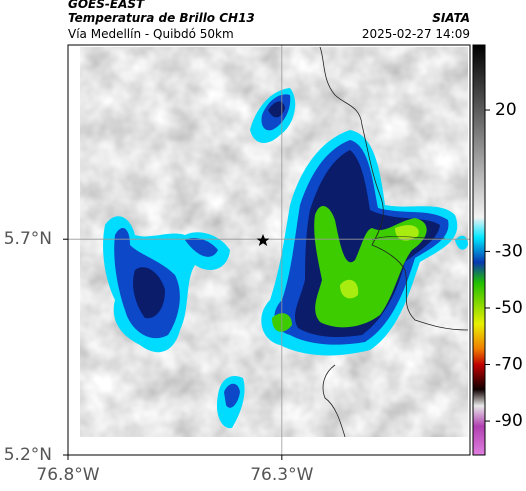 This screenshot has width=526, height=491. Describe the element at coordinates (263, 240) in the screenshot. I see `city-marker` at that location.